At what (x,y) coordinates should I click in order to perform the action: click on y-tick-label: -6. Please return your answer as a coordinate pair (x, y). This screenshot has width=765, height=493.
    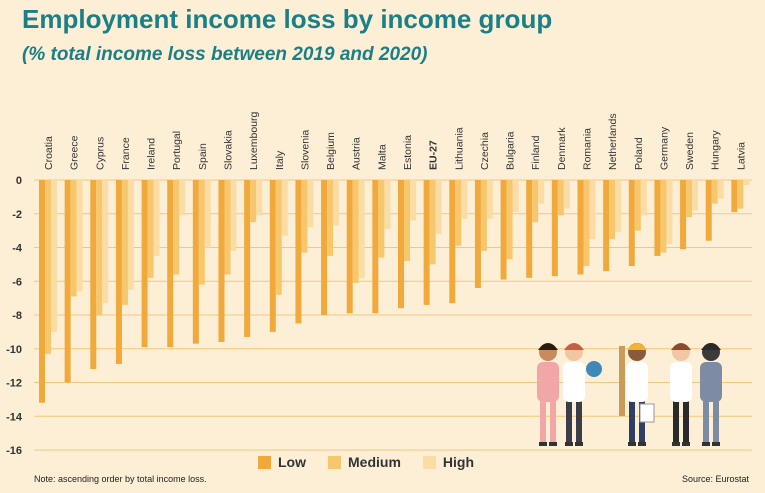
    Looking at the image, I should click on (17, 282).